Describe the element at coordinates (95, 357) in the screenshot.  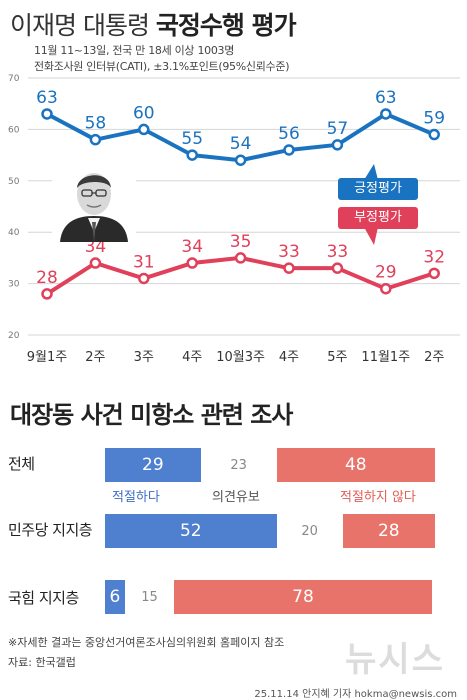
I see `x-tick-1: 2주` at that location.